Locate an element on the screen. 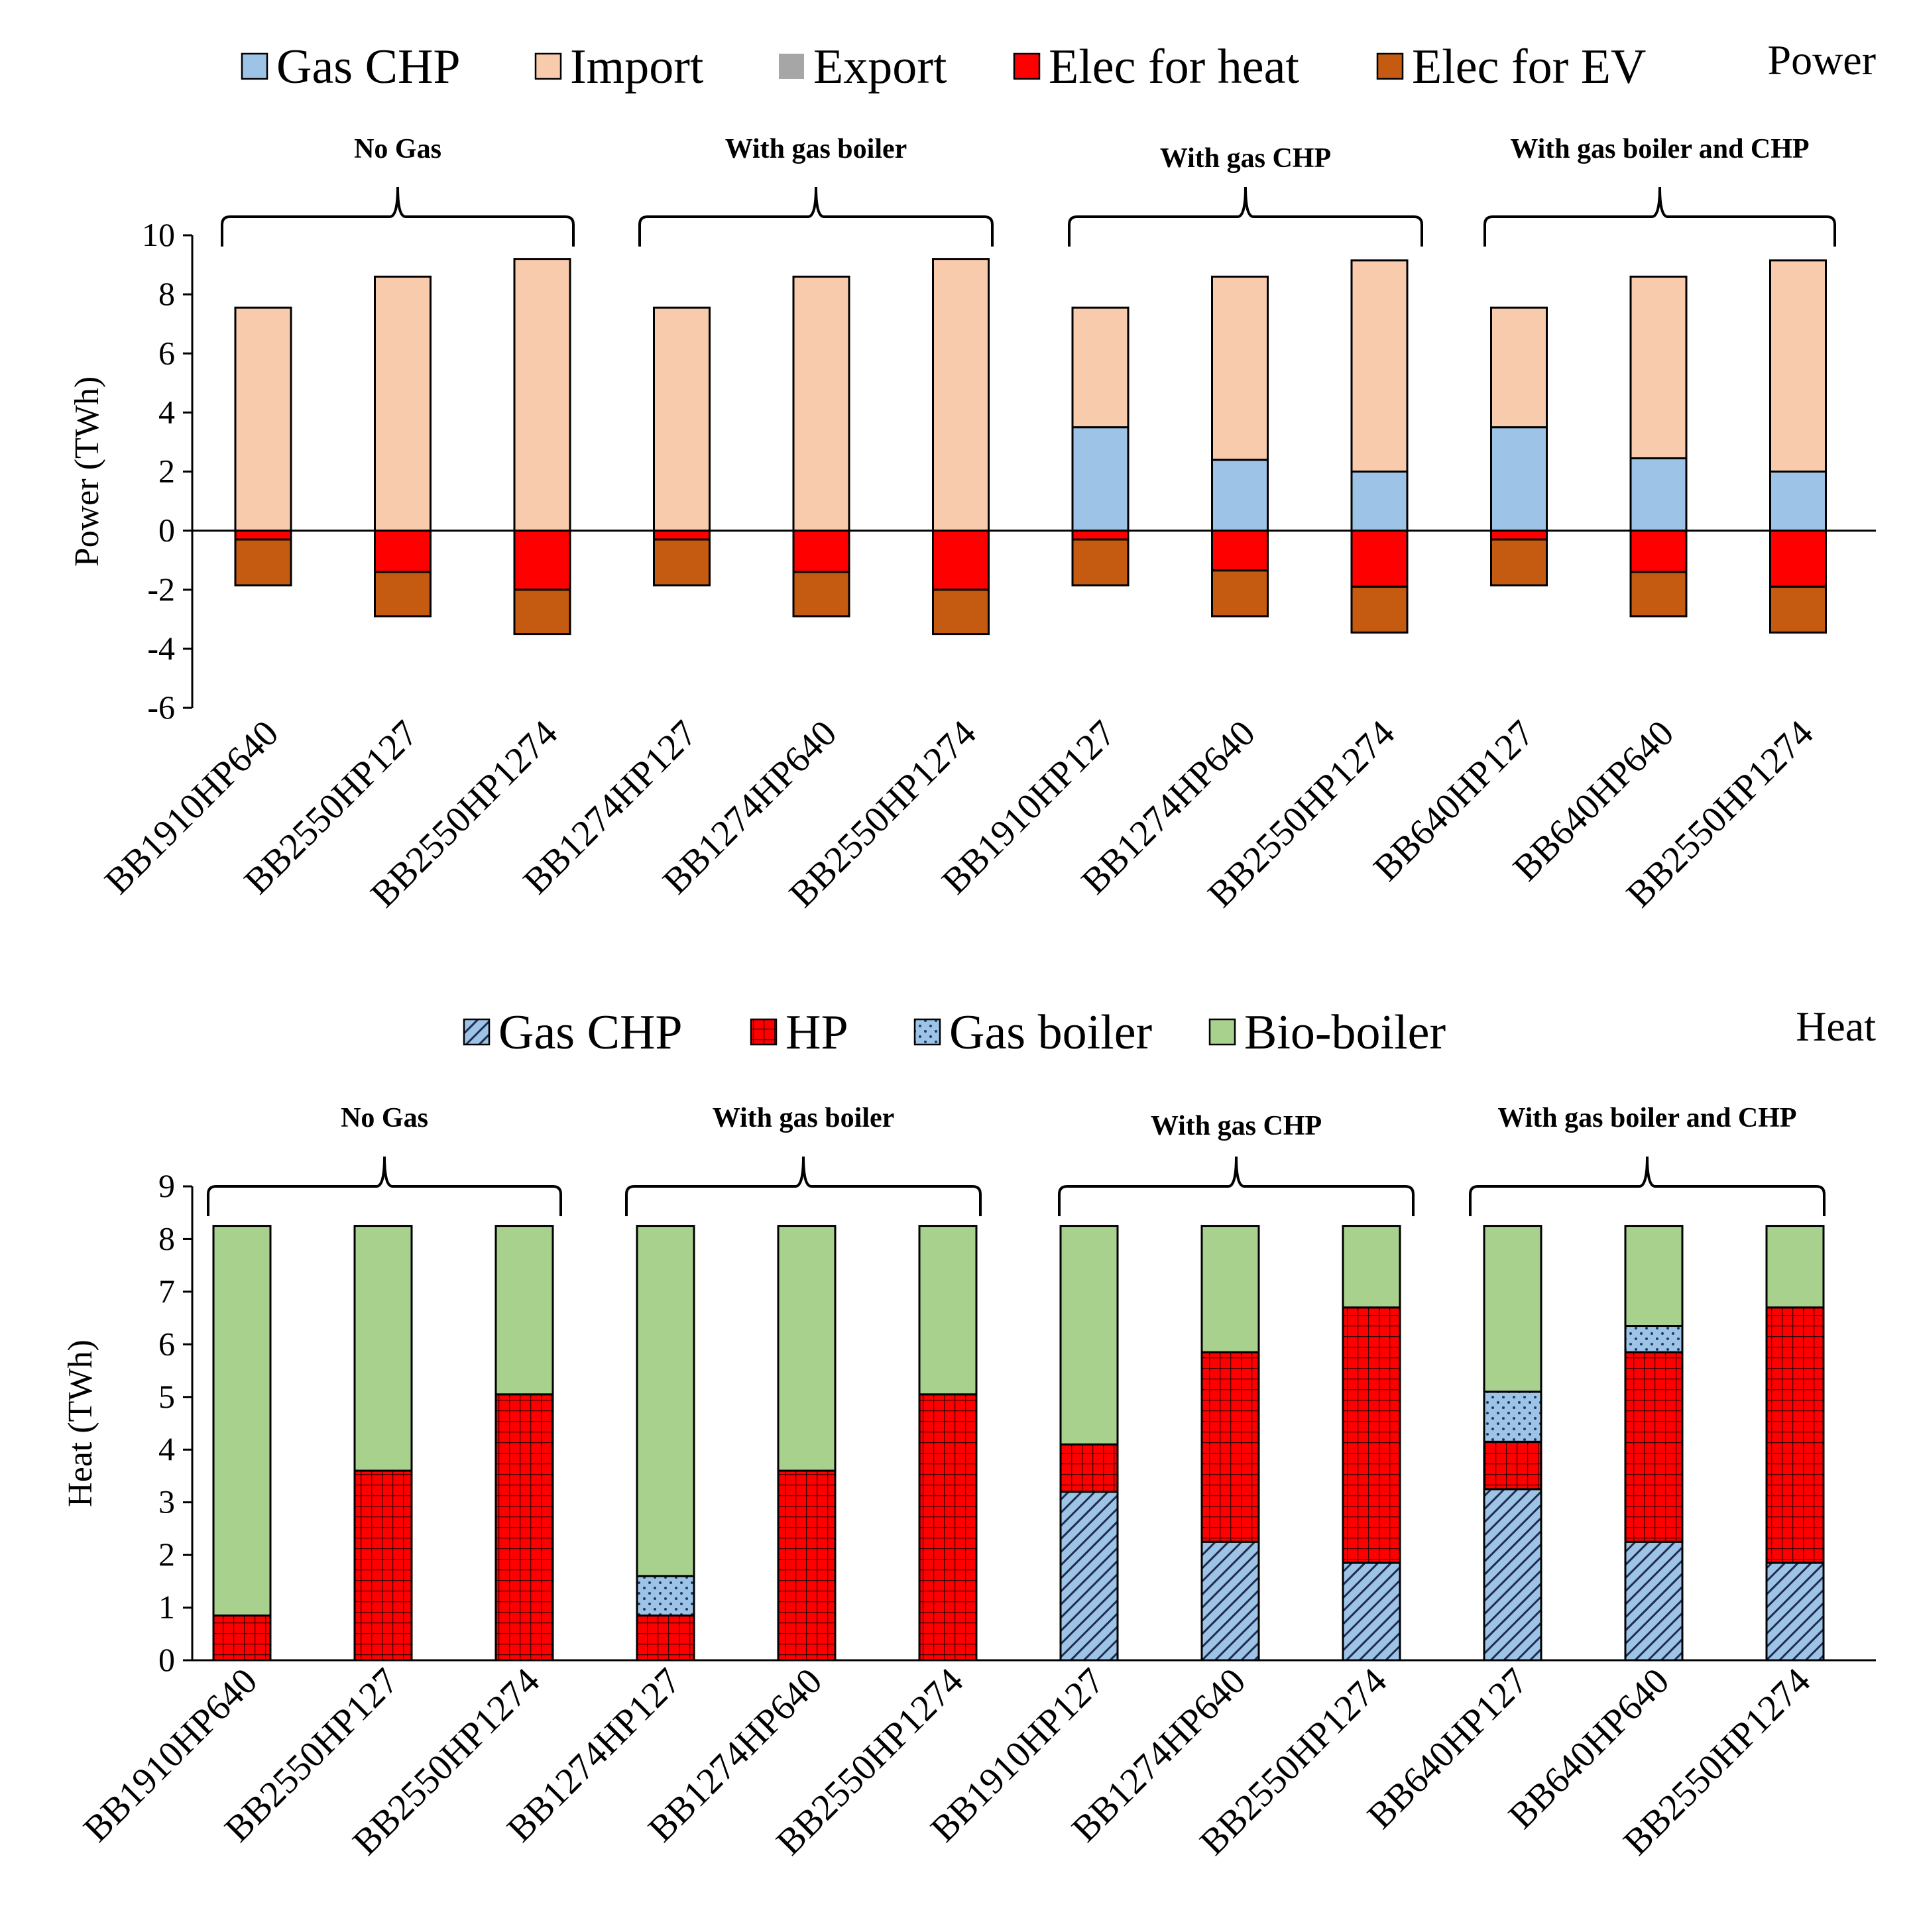 The height and width of the screenshot is (1932, 1915). y-tick-label: 0 is located at coordinates (166, 530).